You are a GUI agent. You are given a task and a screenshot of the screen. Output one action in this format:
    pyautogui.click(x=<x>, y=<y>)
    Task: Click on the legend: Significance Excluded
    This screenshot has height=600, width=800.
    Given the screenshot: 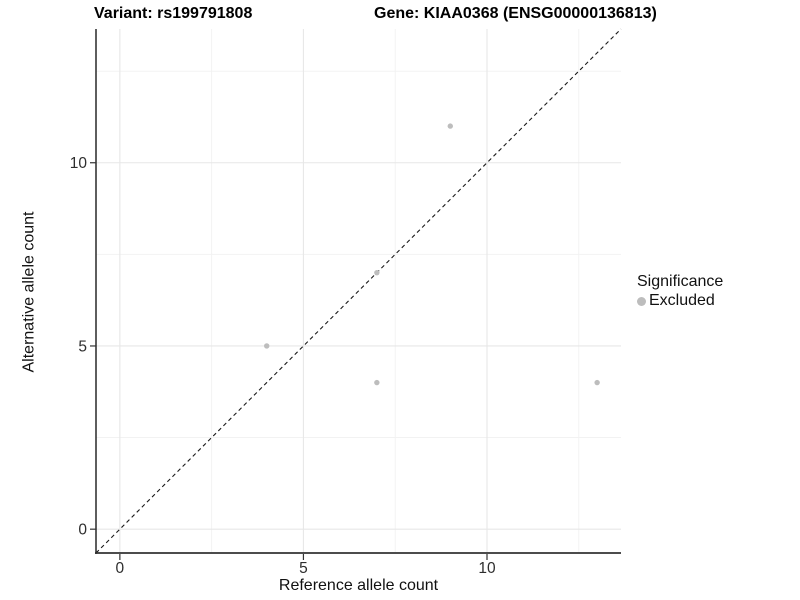 What is the action you would take?
    pyautogui.click(x=680, y=291)
    